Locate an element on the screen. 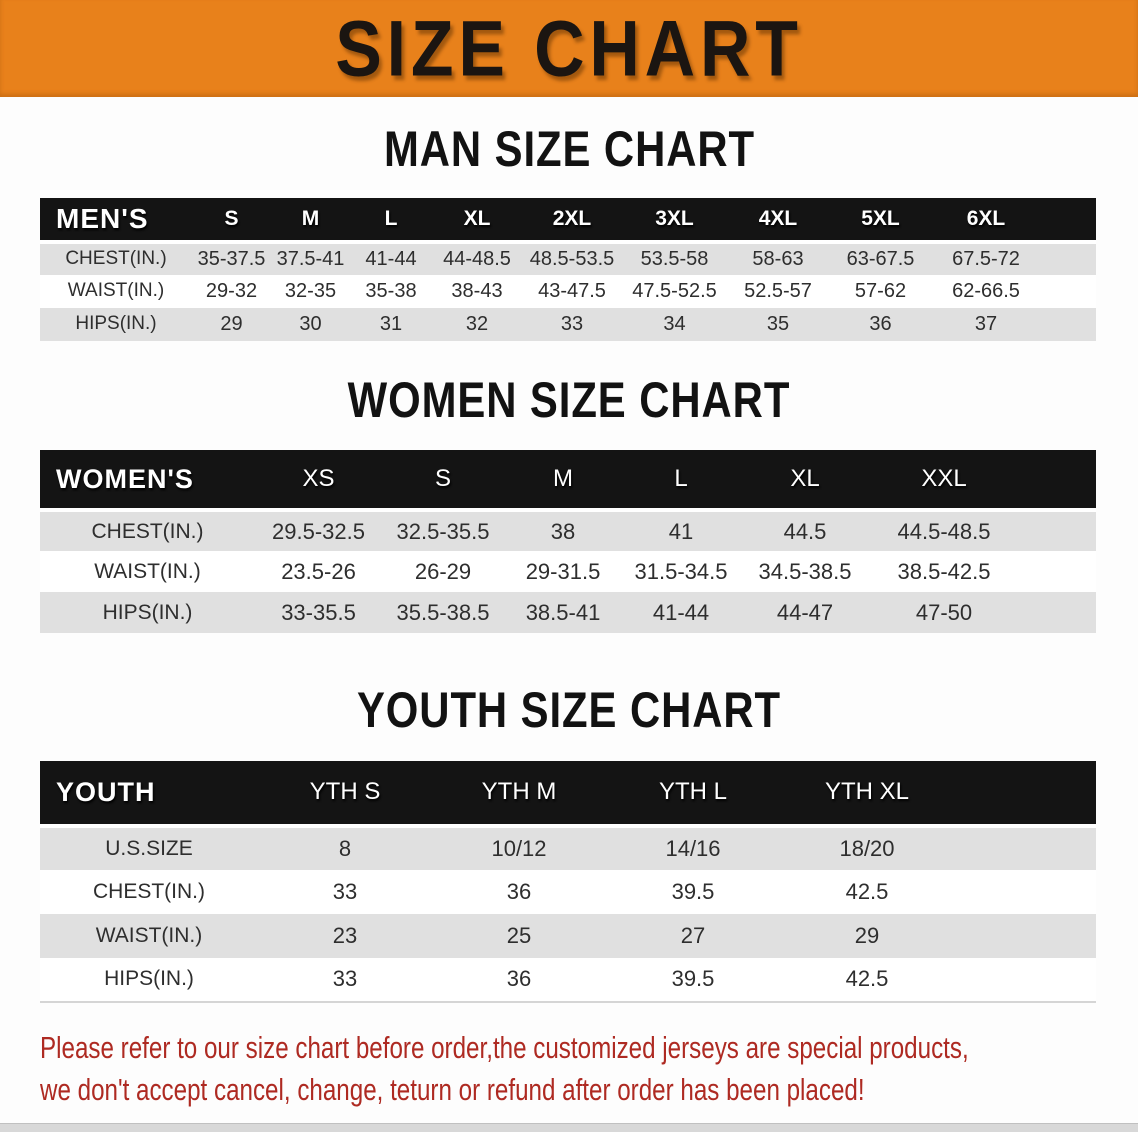  size-cell: 47.5-52.5 is located at coordinates (674, 291).